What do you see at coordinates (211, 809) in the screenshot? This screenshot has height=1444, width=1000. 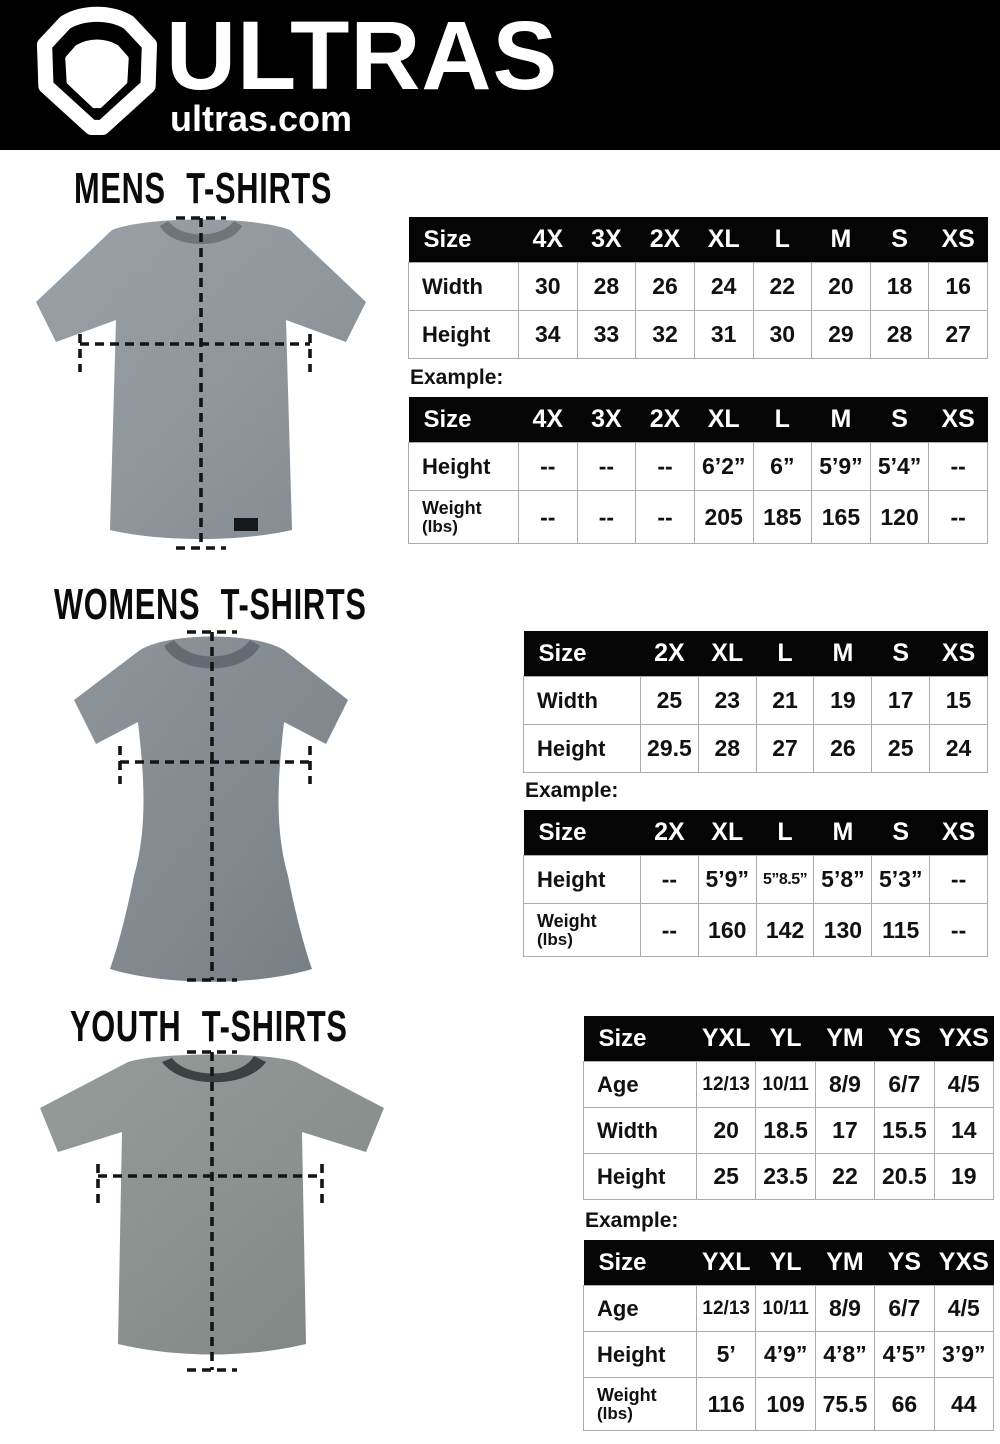 I see `womens-shirt-body` at bounding box center [211, 809].